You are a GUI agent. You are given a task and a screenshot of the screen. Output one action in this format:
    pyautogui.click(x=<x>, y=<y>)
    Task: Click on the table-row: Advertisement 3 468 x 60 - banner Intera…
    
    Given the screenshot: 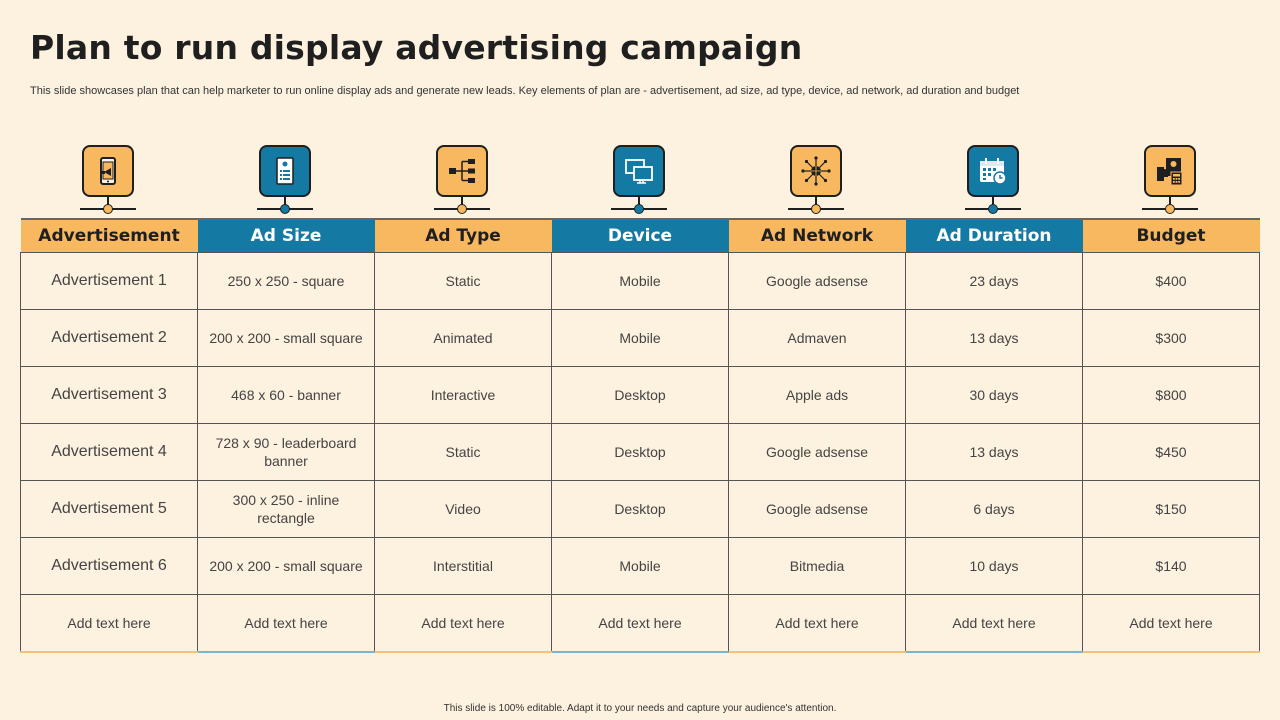 What is the action you would take?
    pyautogui.click(x=640, y=395)
    